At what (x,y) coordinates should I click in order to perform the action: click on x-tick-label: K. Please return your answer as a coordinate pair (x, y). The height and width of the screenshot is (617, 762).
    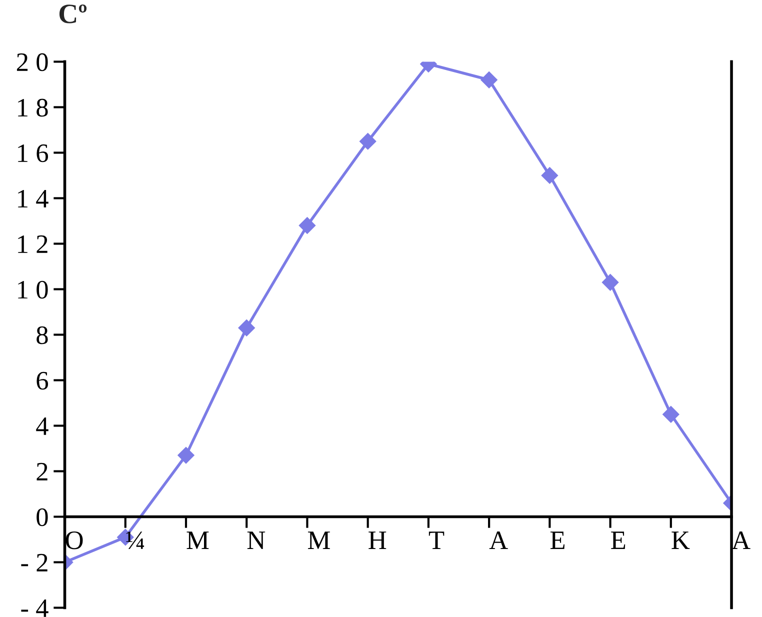
    Looking at the image, I should click on (681, 540).